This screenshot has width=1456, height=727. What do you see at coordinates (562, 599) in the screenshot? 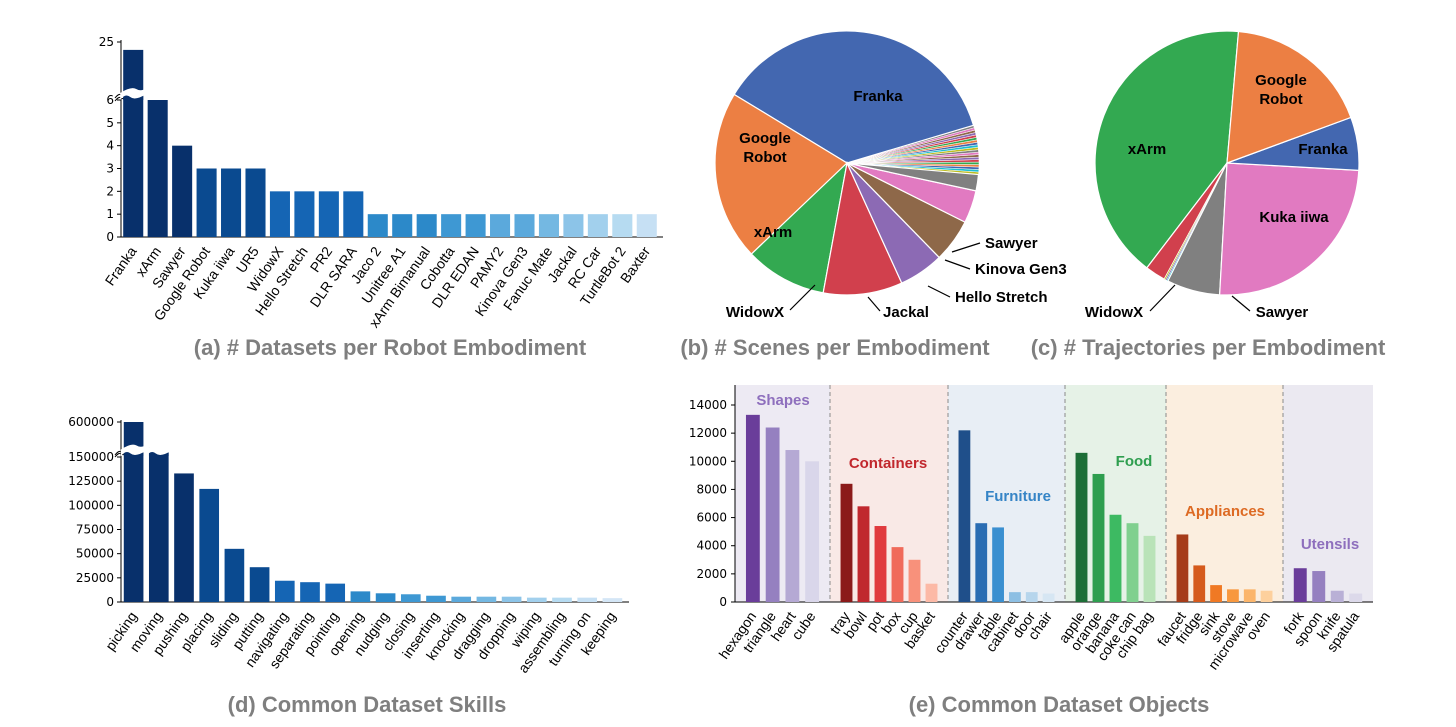
I see `bar-assembling` at bounding box center [562, 599].